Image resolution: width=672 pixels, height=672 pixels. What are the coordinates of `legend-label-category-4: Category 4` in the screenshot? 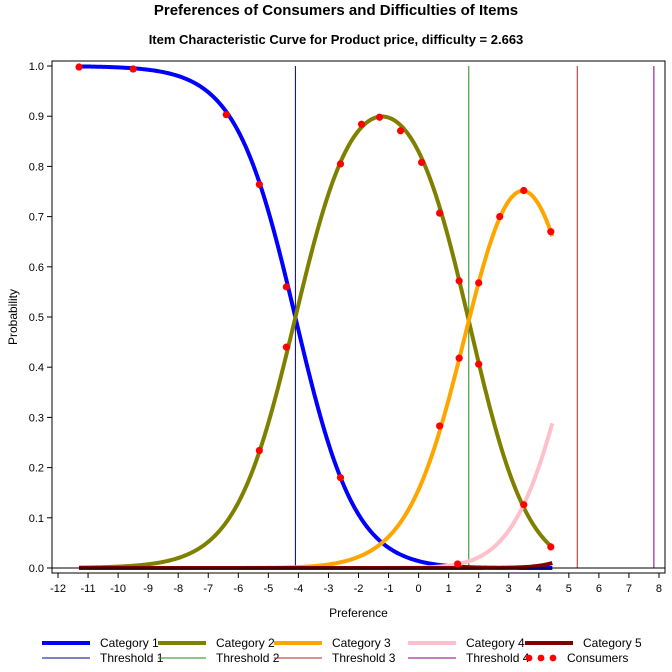 It's located at (495, 643).